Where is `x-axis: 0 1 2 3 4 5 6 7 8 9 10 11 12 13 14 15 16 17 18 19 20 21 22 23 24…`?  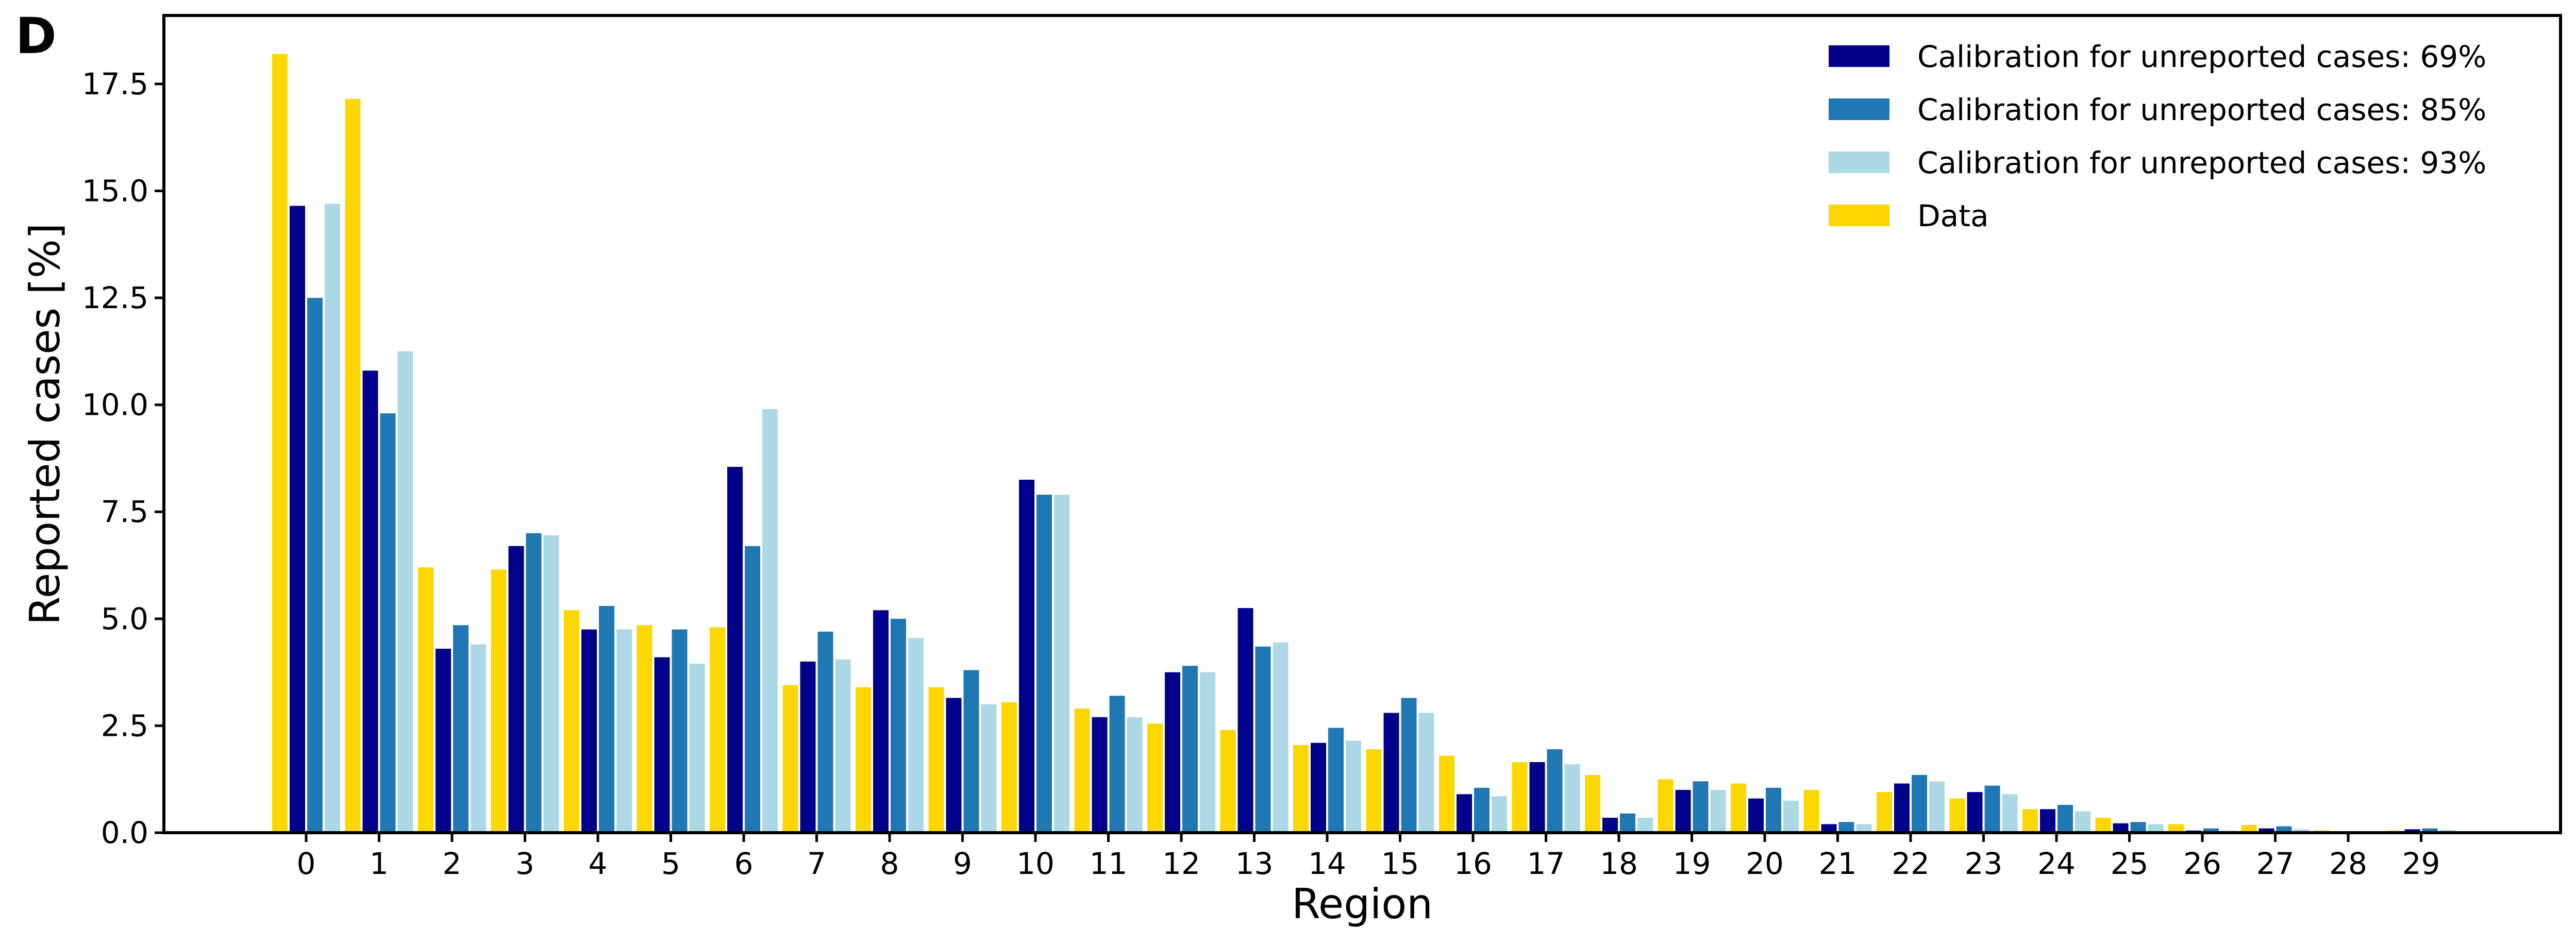
x-axis: 0 1 2 3 4 5 6 7 8 9 10 11 12 13 14 15 16 17 18 19 20 21 22 23 24… is located at coordinates (1368, 857).